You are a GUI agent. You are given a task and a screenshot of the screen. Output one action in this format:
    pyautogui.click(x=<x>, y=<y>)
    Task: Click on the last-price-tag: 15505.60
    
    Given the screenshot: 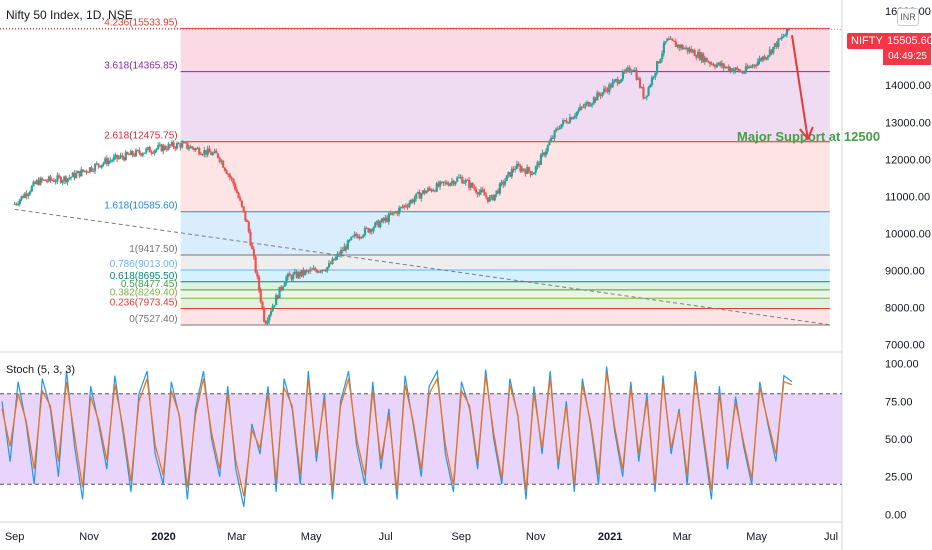 What is the action you would take?
    pyautogui.click(x=907, y=41)
    